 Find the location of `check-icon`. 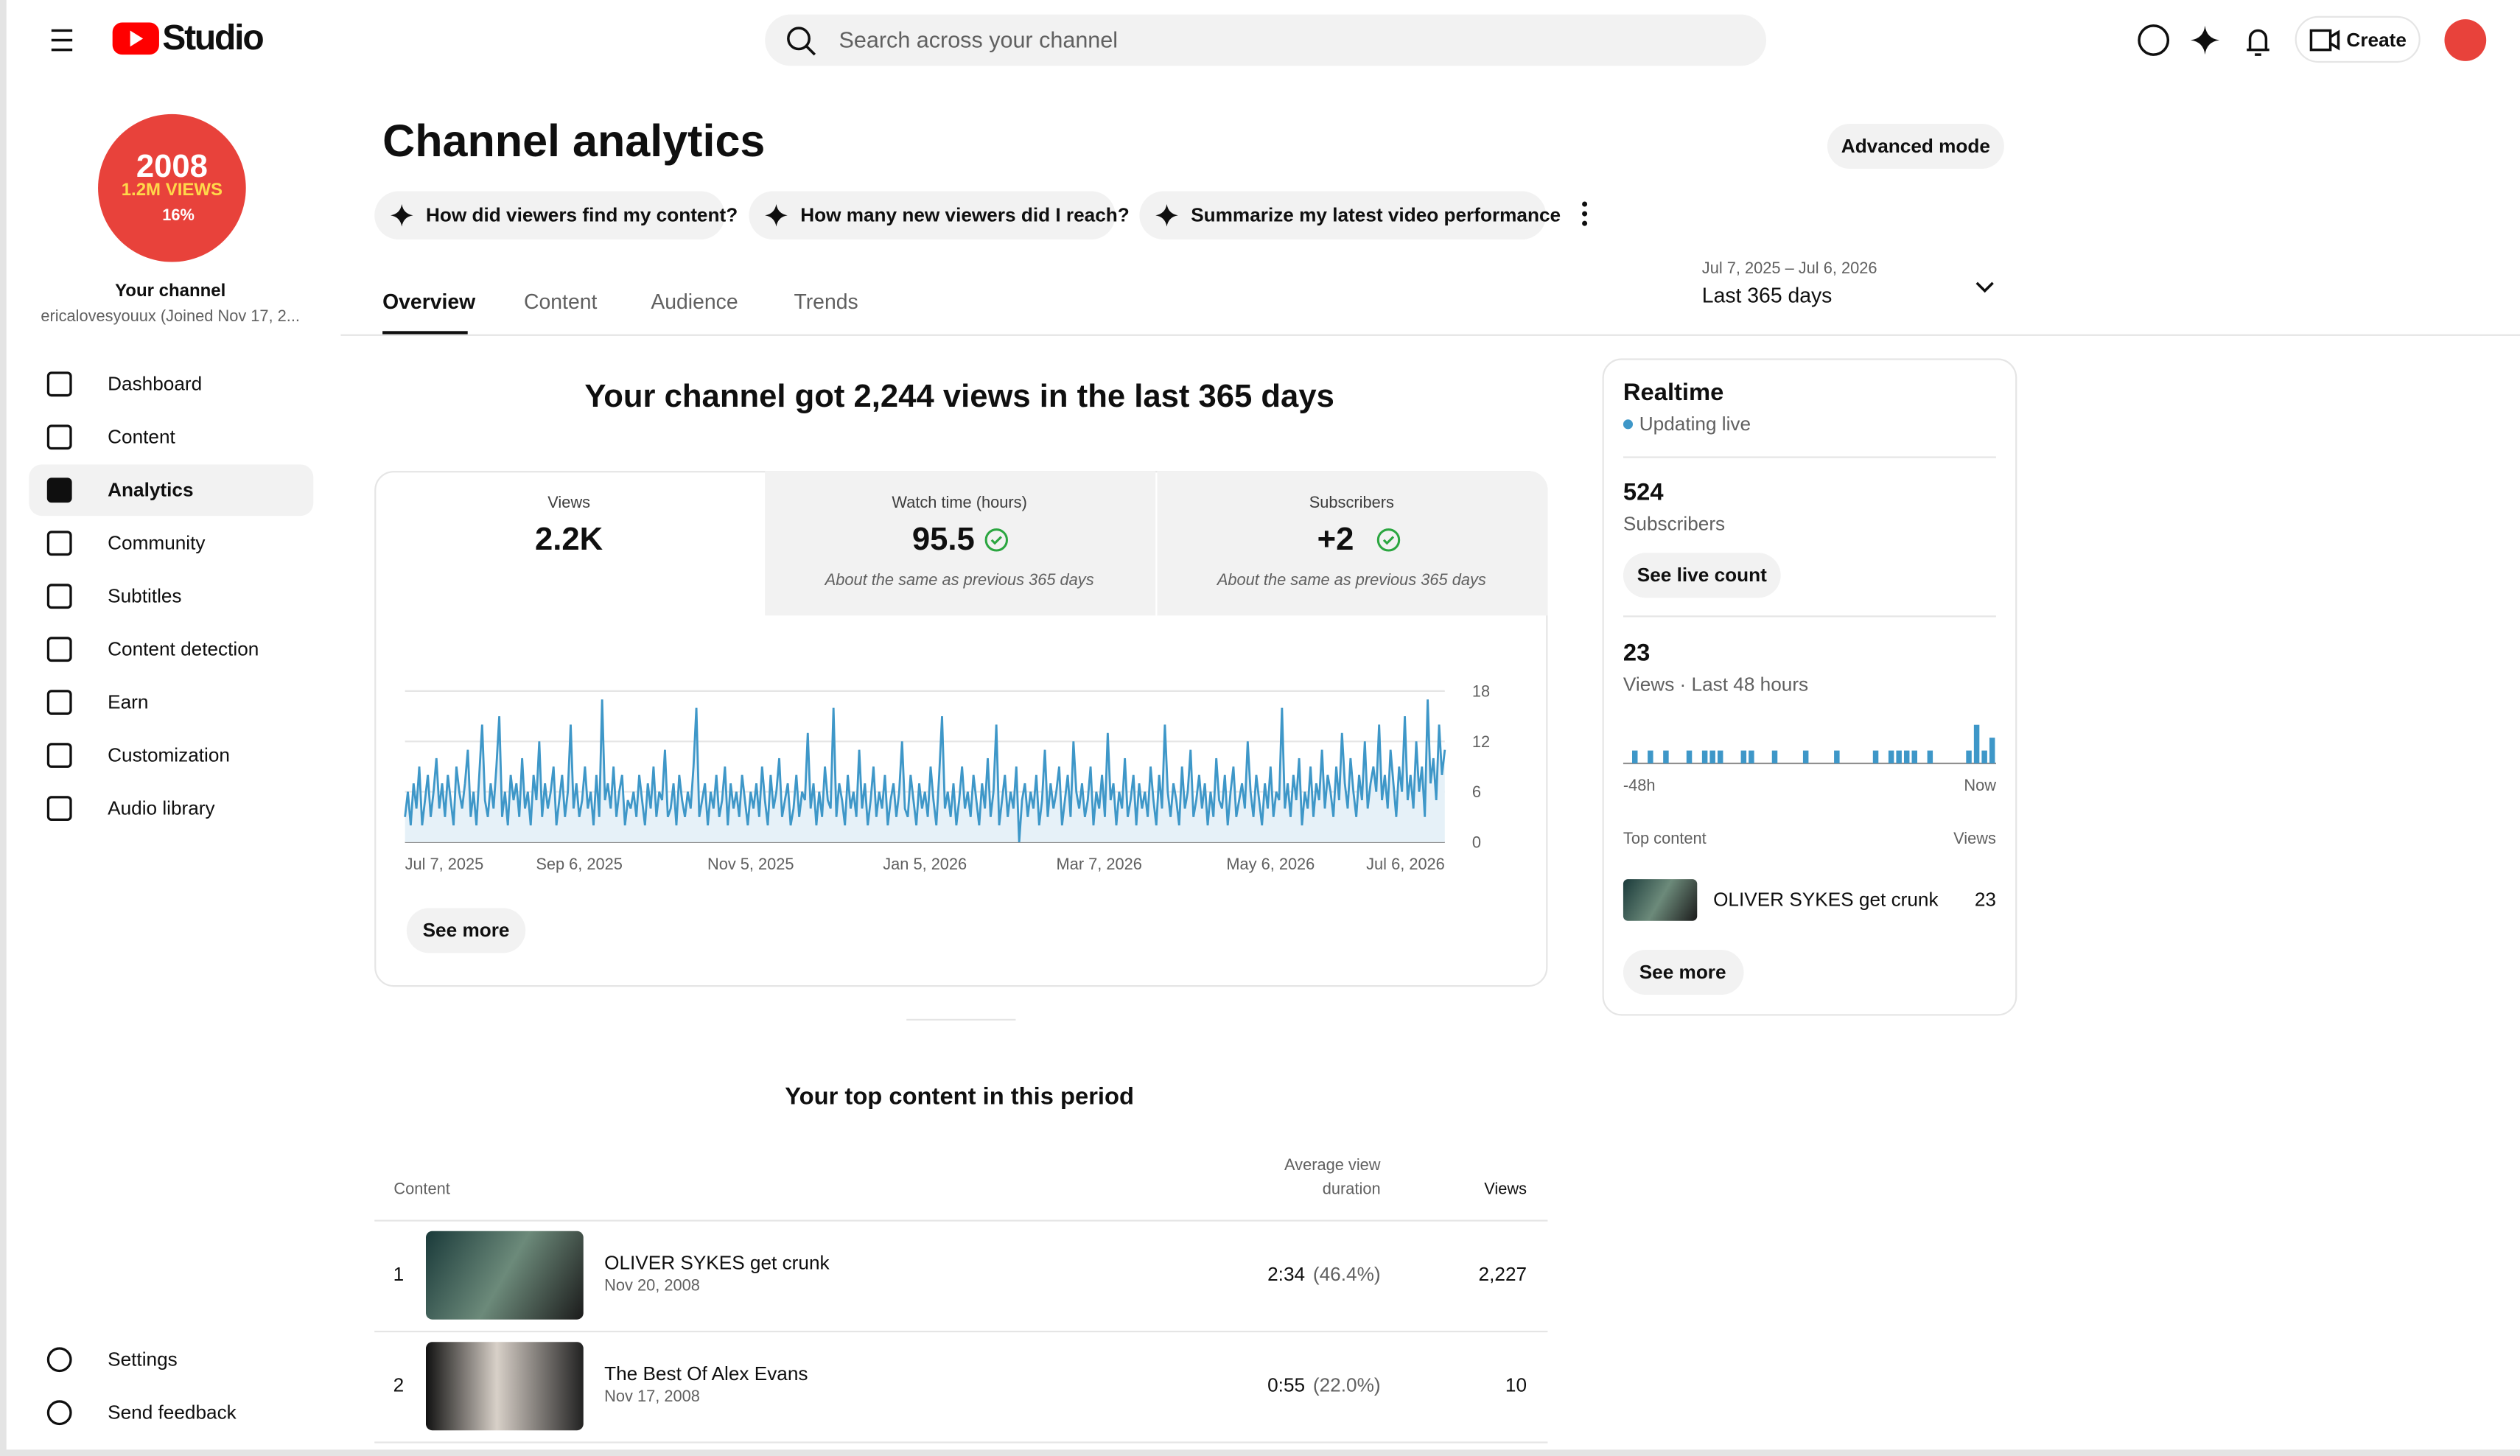

check-icon is located at coordinates (996, 540).